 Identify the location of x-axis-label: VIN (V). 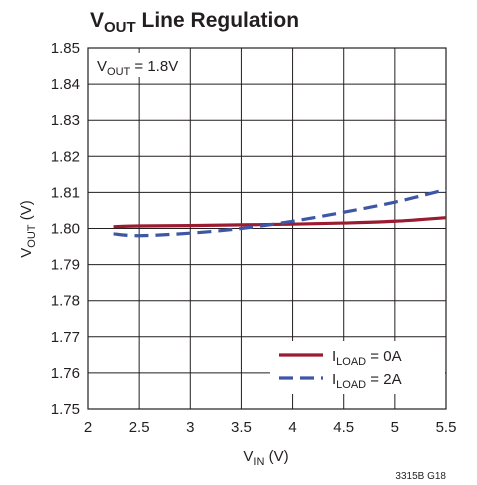
(265, 458).